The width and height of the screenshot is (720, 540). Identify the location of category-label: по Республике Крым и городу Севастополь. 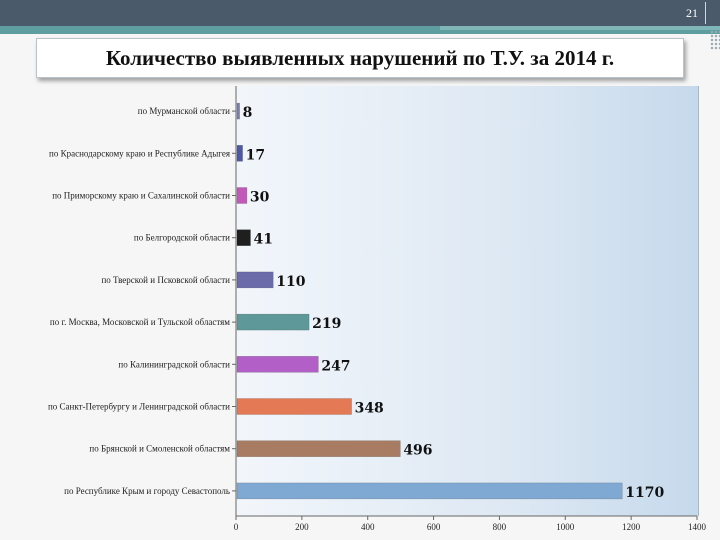
(147, 491).